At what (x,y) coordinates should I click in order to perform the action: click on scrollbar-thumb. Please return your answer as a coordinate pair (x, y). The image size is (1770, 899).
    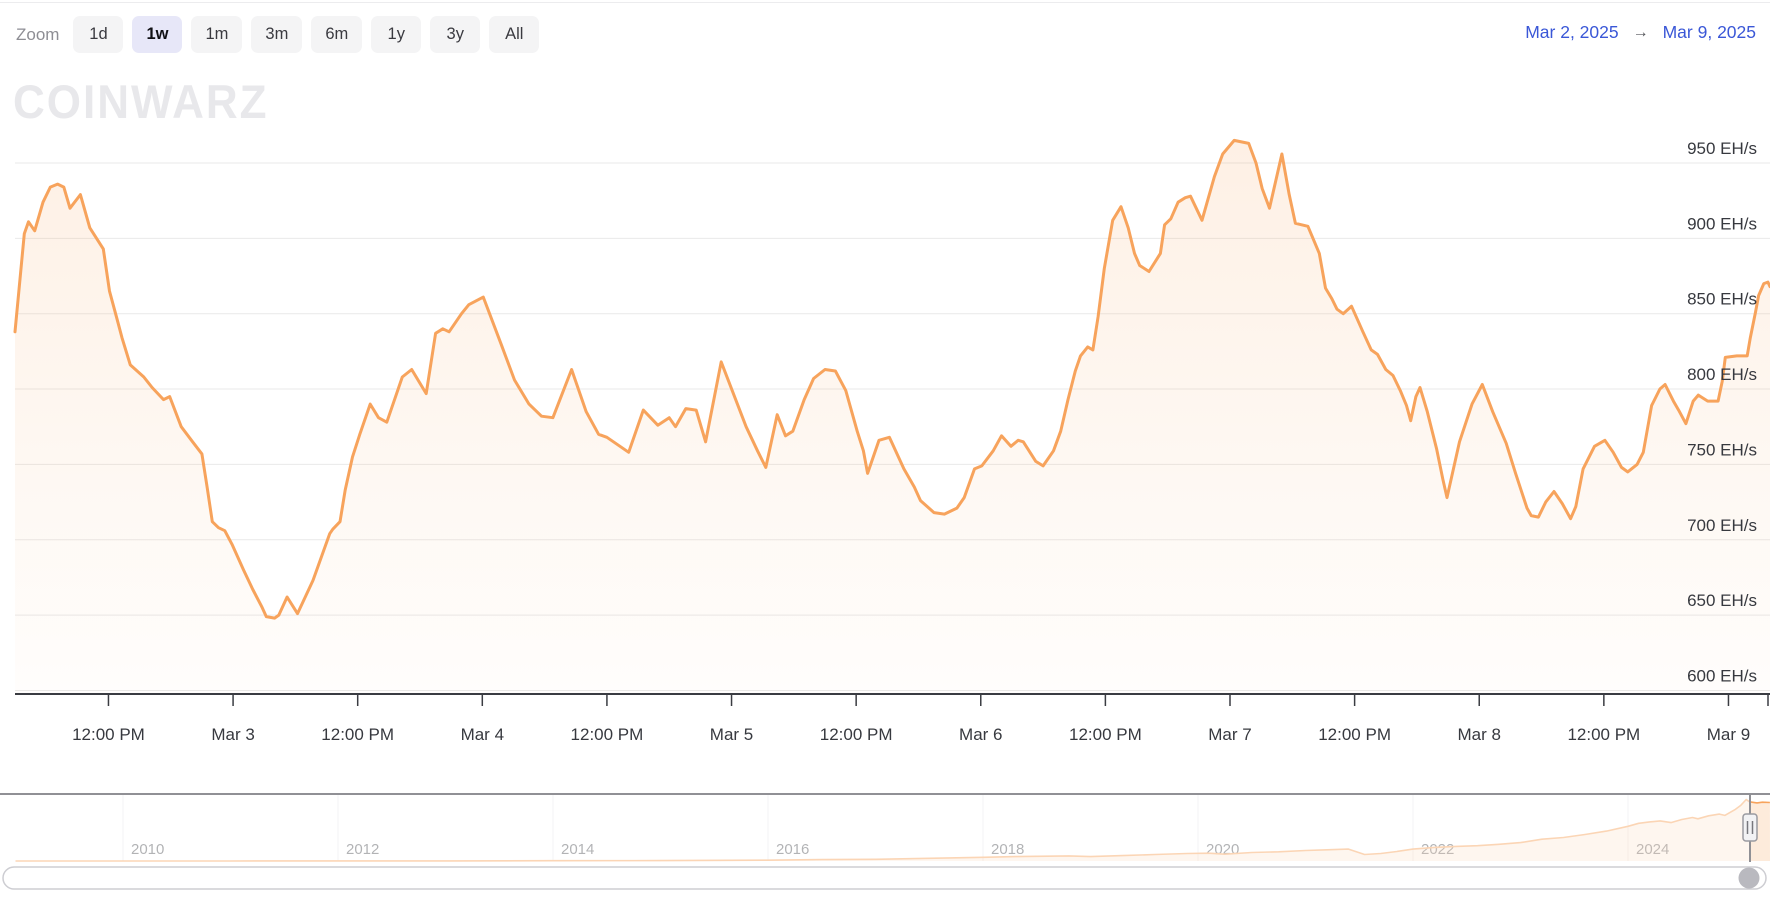
    Looking at the image, I should click on (1749, 878).